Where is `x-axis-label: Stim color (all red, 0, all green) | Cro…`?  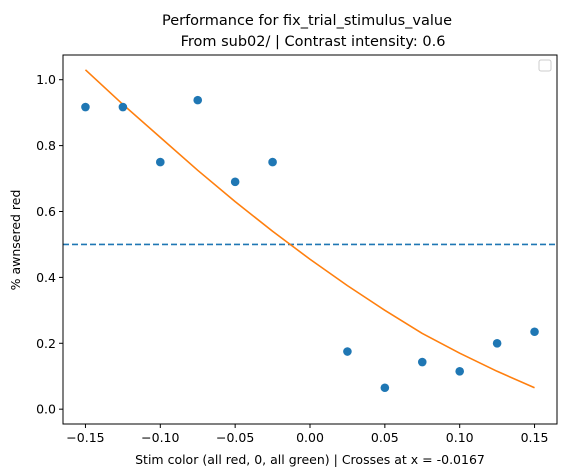 x-axis-label: Stim color (all red, 0, all green) | Cro… is located at coordinates (310, 459).